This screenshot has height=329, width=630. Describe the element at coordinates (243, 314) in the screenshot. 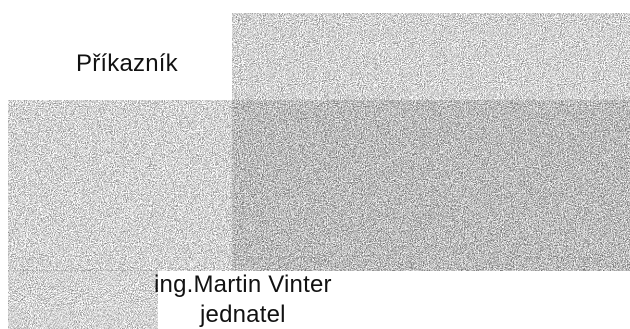

I see `signatory-role: jednatel` at that location.